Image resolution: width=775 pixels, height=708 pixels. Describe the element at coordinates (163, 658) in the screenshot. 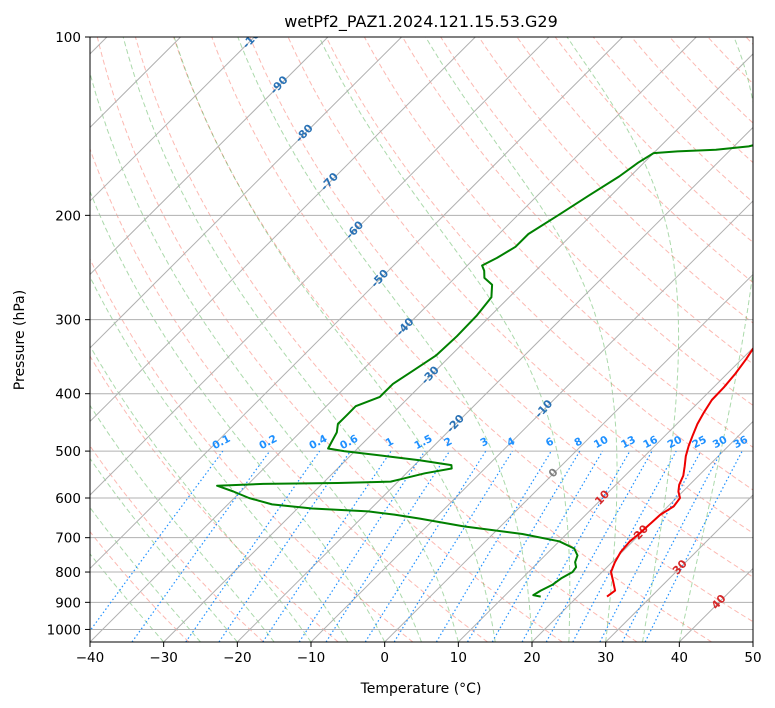

I see `x-tick-label: −30` at that location.